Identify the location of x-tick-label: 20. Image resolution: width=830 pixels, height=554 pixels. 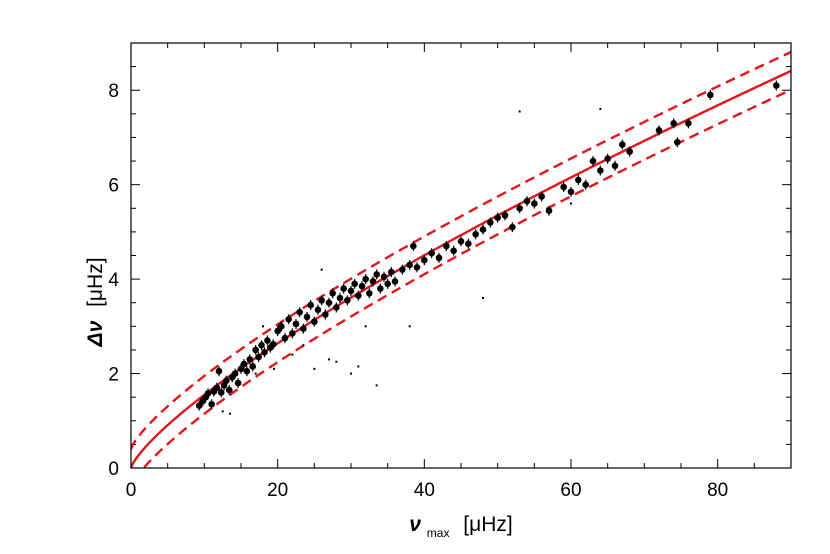
(277, 490).